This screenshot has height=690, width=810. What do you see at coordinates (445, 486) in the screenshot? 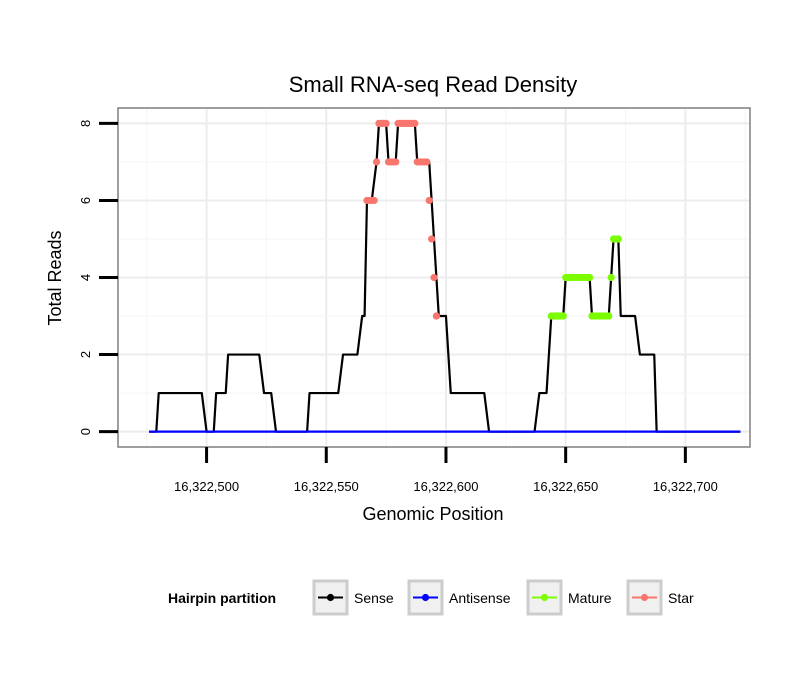
I see `x-tick-label: 16,322,600` at bounding box center [445, 486].